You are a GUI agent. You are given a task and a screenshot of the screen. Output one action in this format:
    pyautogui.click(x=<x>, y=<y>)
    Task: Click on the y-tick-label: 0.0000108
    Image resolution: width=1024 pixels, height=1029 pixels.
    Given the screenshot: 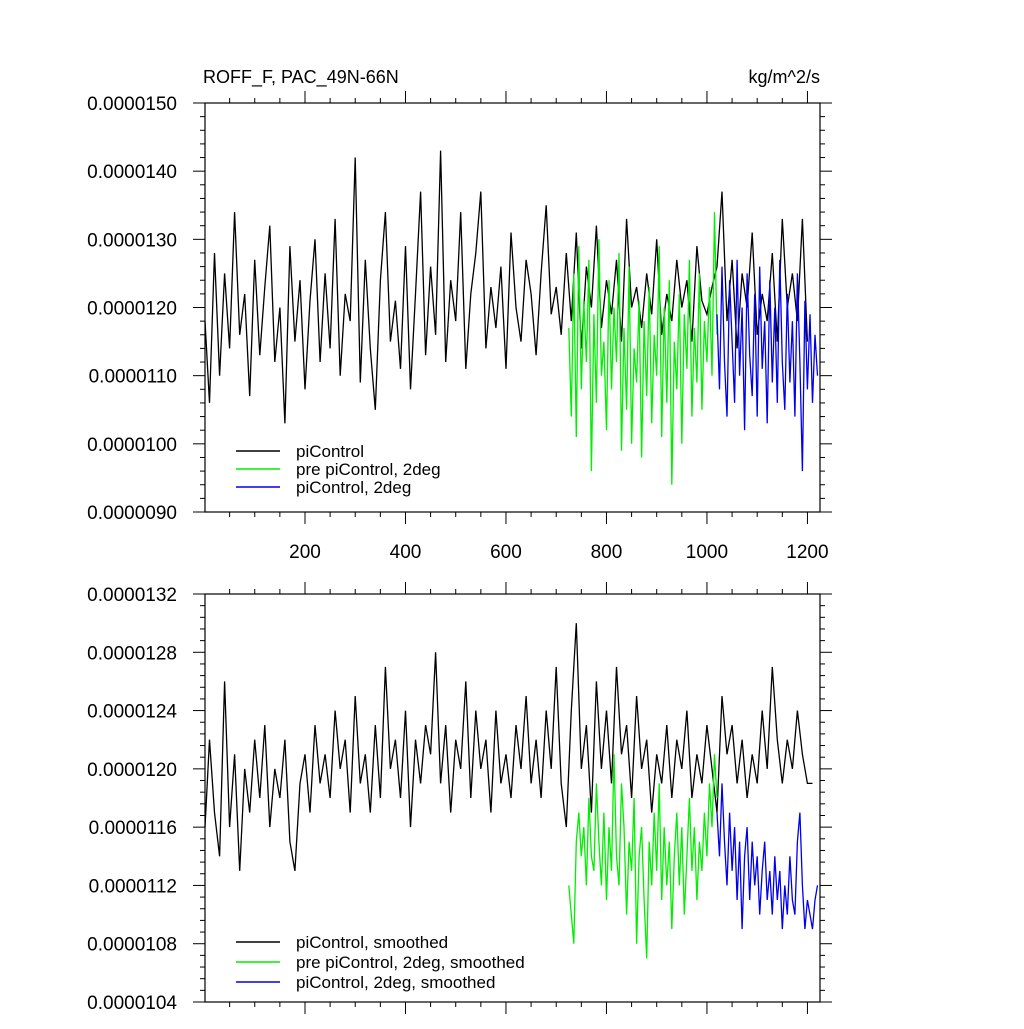 What is the action you would take?
    pyautogui.click(x=132, y=945)
    